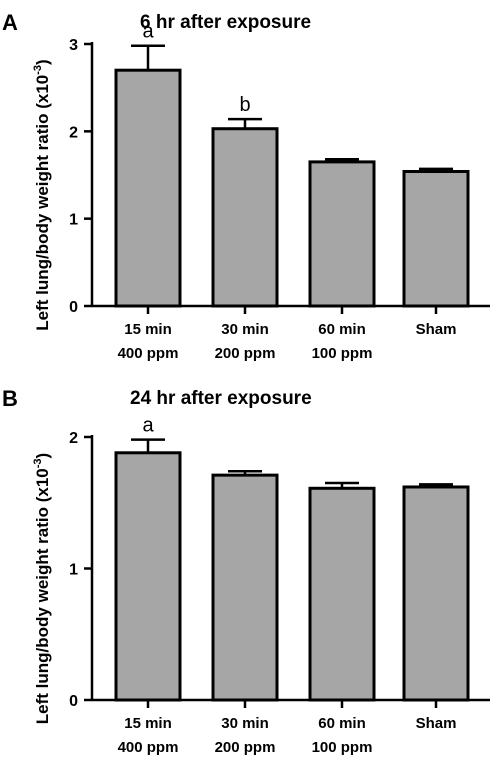 This screenshot has width=492, height=758. What do you see at coordinates (221, 398) in the screenshot?
I see `chart-title: 24 hr after exposure` at bounding box center [221, 398].